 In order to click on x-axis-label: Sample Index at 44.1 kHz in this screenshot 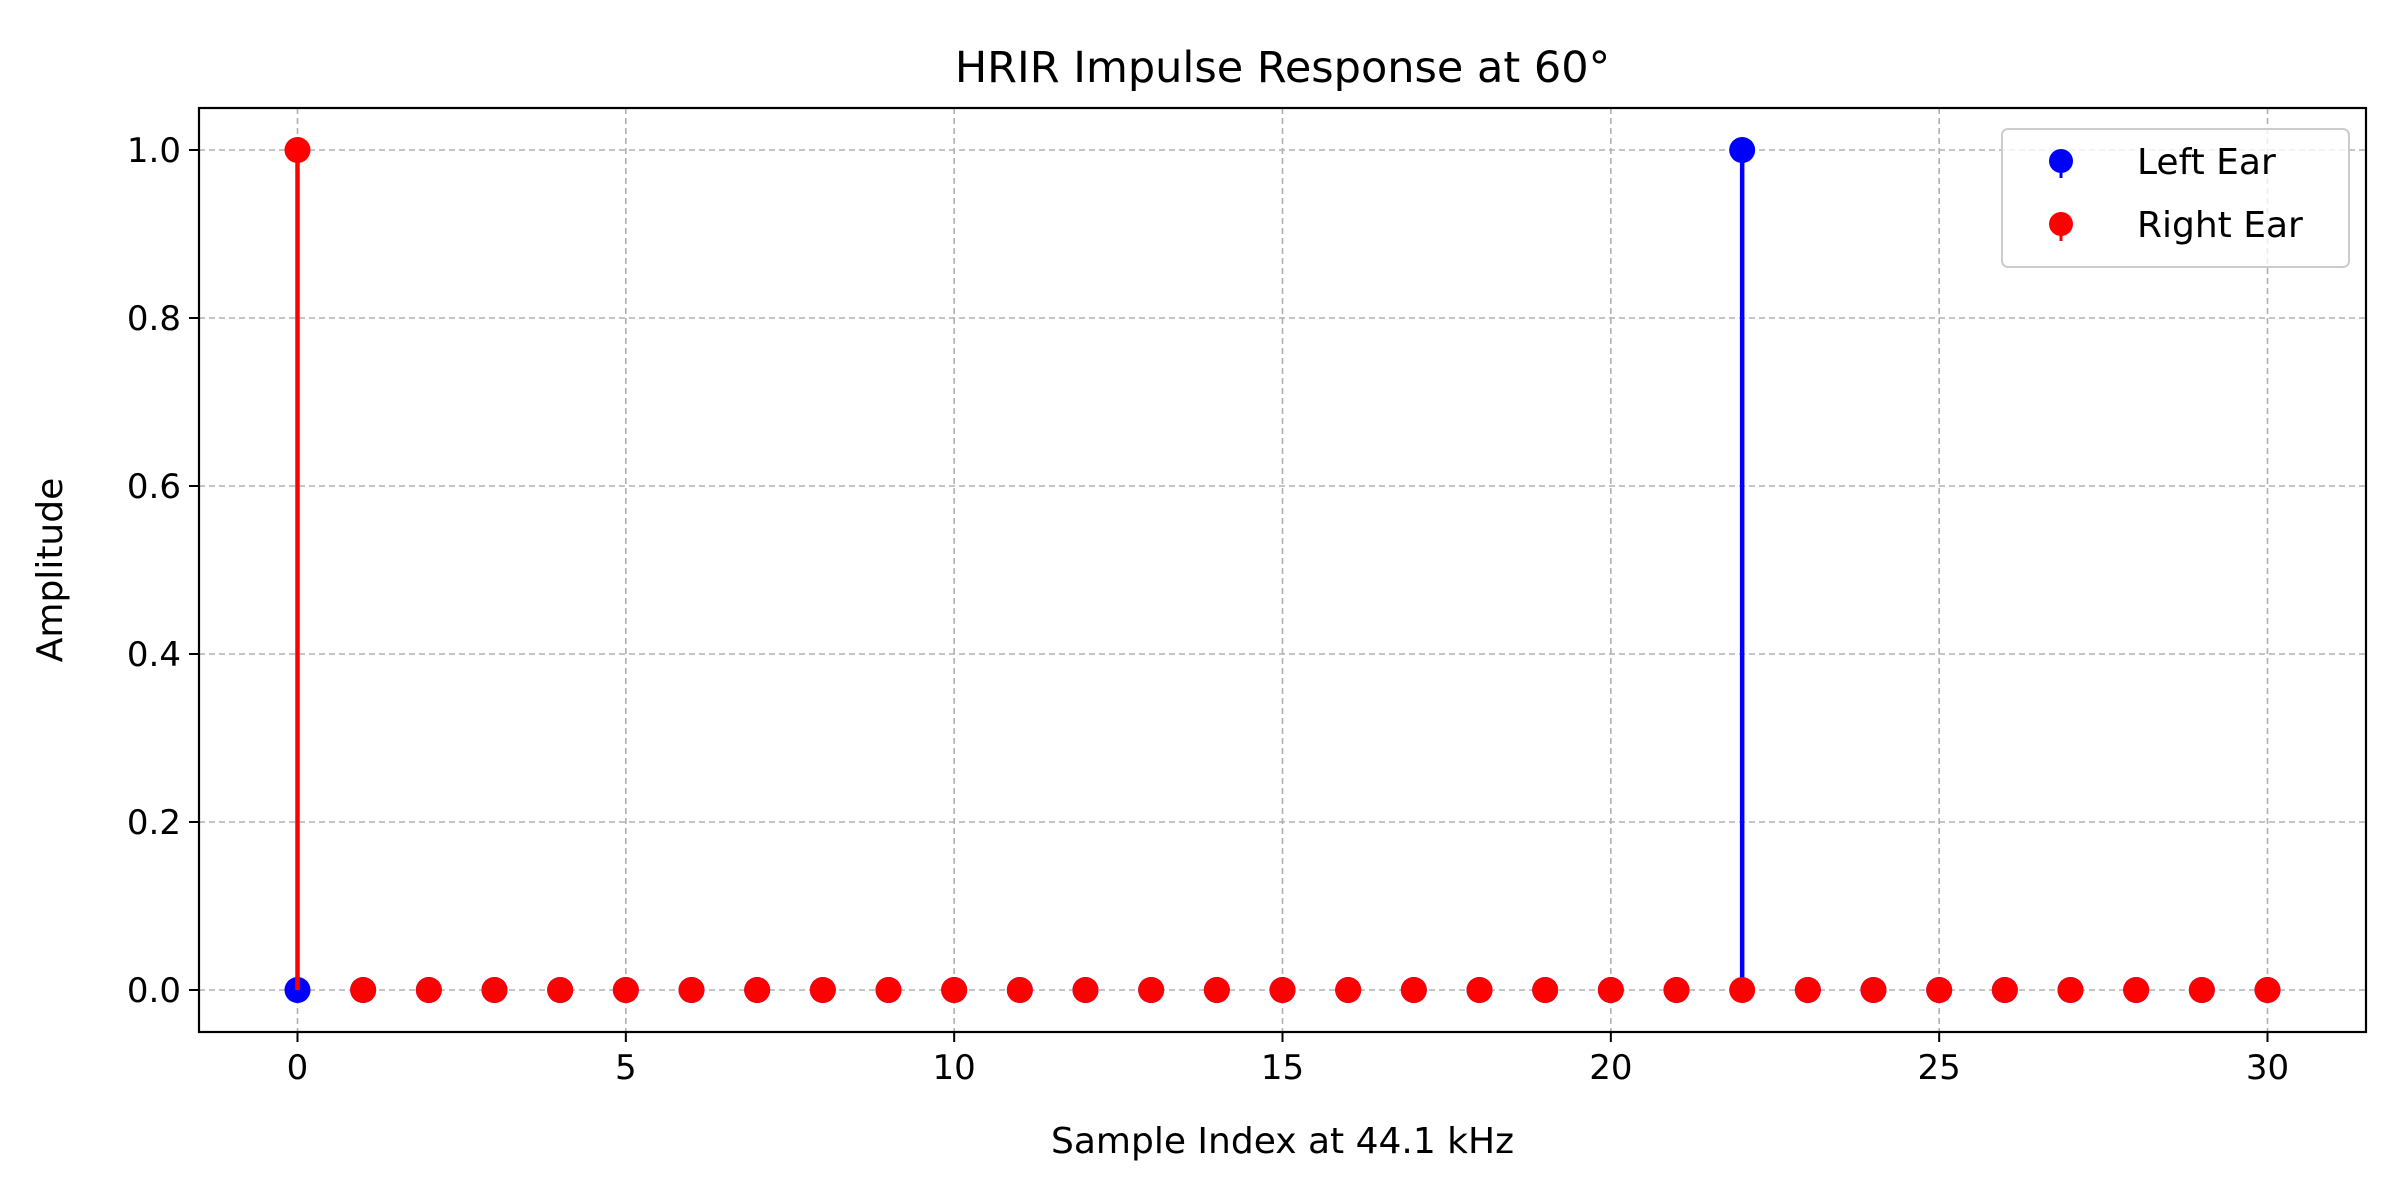, I will do `click(1282, 1141)`.